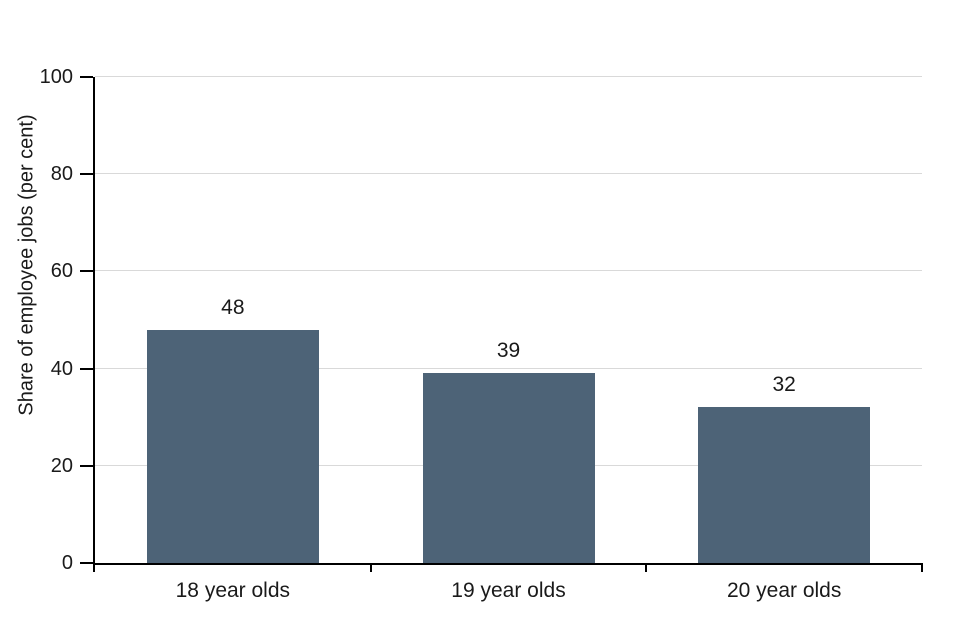 The image size is (960, 640). What do you see at coordinates (56, 77) in the screenshot?
I see `y-tick-label: 100` at bounding box center [56, 77].